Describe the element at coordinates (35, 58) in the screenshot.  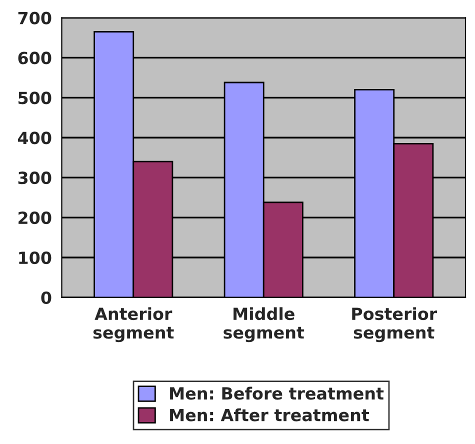
I see `y-tick-label: 600` at that location.